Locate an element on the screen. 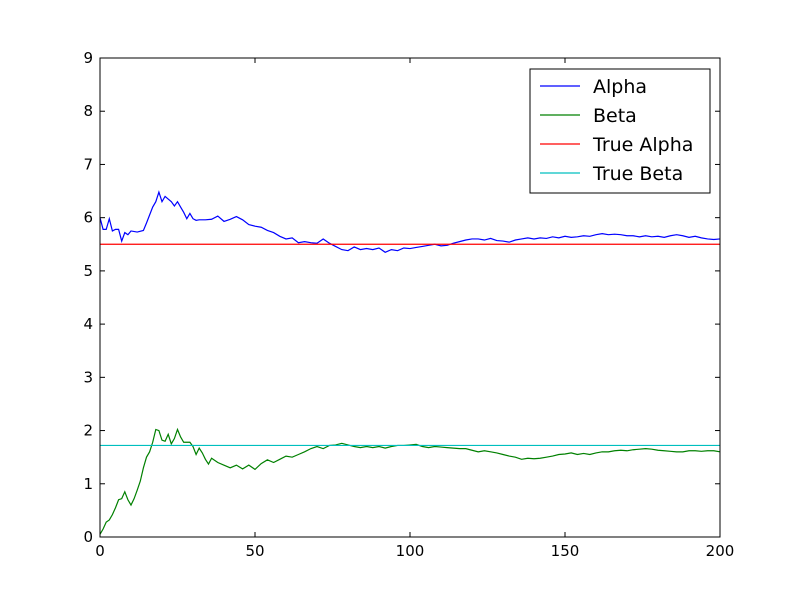 This screenshot has width=800, height=597. y-tick-label: 0 is located at coordinates (88, 537).